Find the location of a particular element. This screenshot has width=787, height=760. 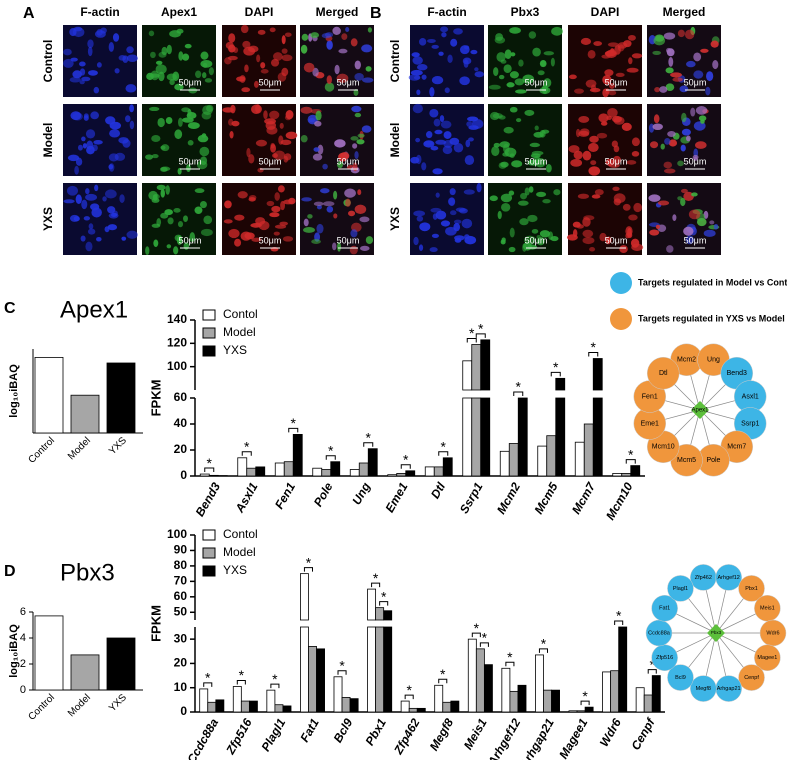

x-tick-label: Zfp516 is located at coordinates (239, 737).